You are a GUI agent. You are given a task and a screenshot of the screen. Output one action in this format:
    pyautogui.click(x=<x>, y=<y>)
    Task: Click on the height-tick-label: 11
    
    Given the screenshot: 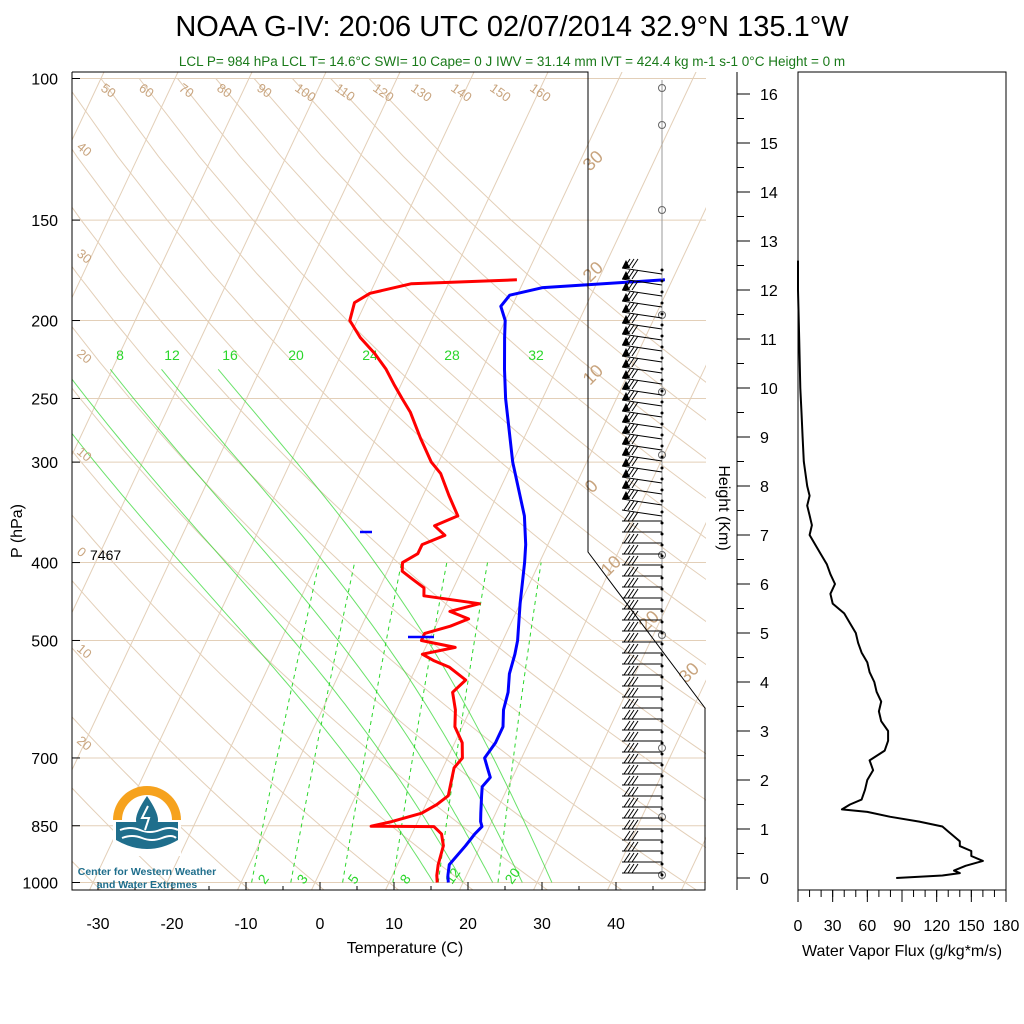 What is the action you would take?
    pyautogui.click(x=768, y=340)
    